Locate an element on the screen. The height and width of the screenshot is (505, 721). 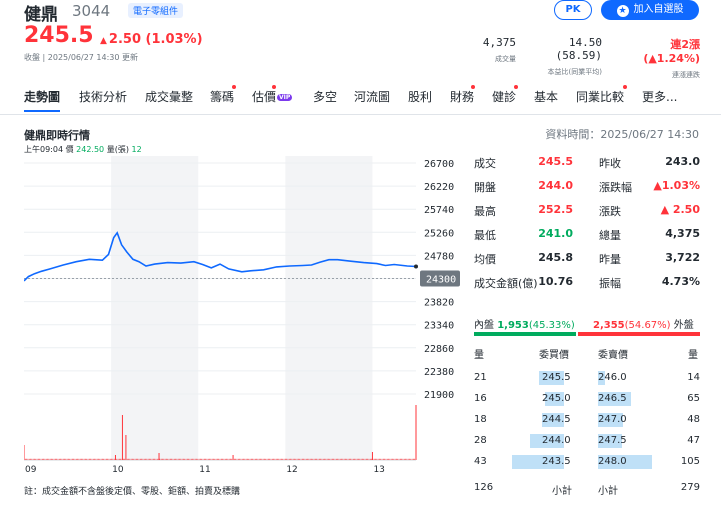
ask-qty: 48 is located at coordinates (693, 419).